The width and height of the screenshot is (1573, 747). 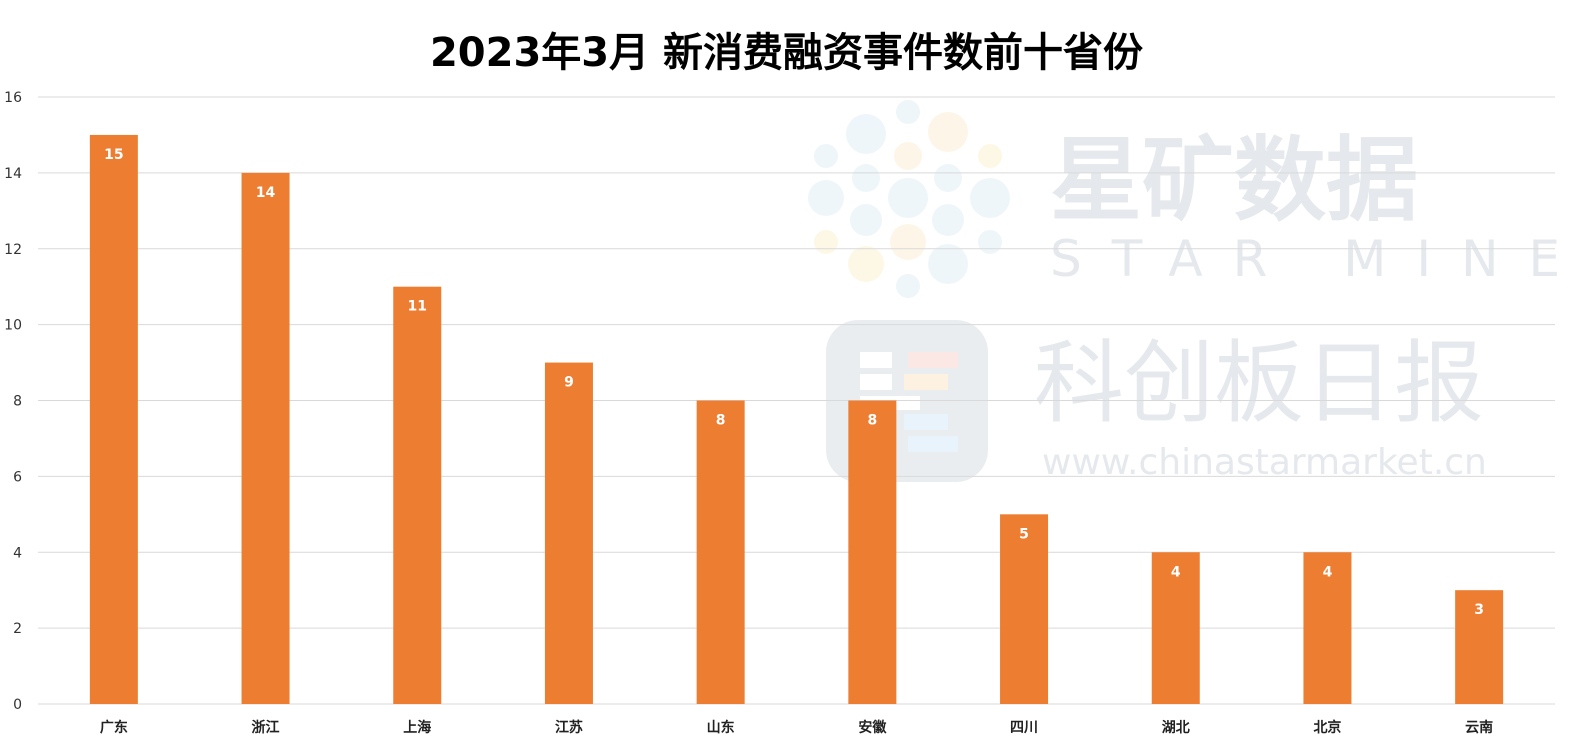 I want to click on watermark-brand-cn: 星矿数据, so click(x=1234, y=180).